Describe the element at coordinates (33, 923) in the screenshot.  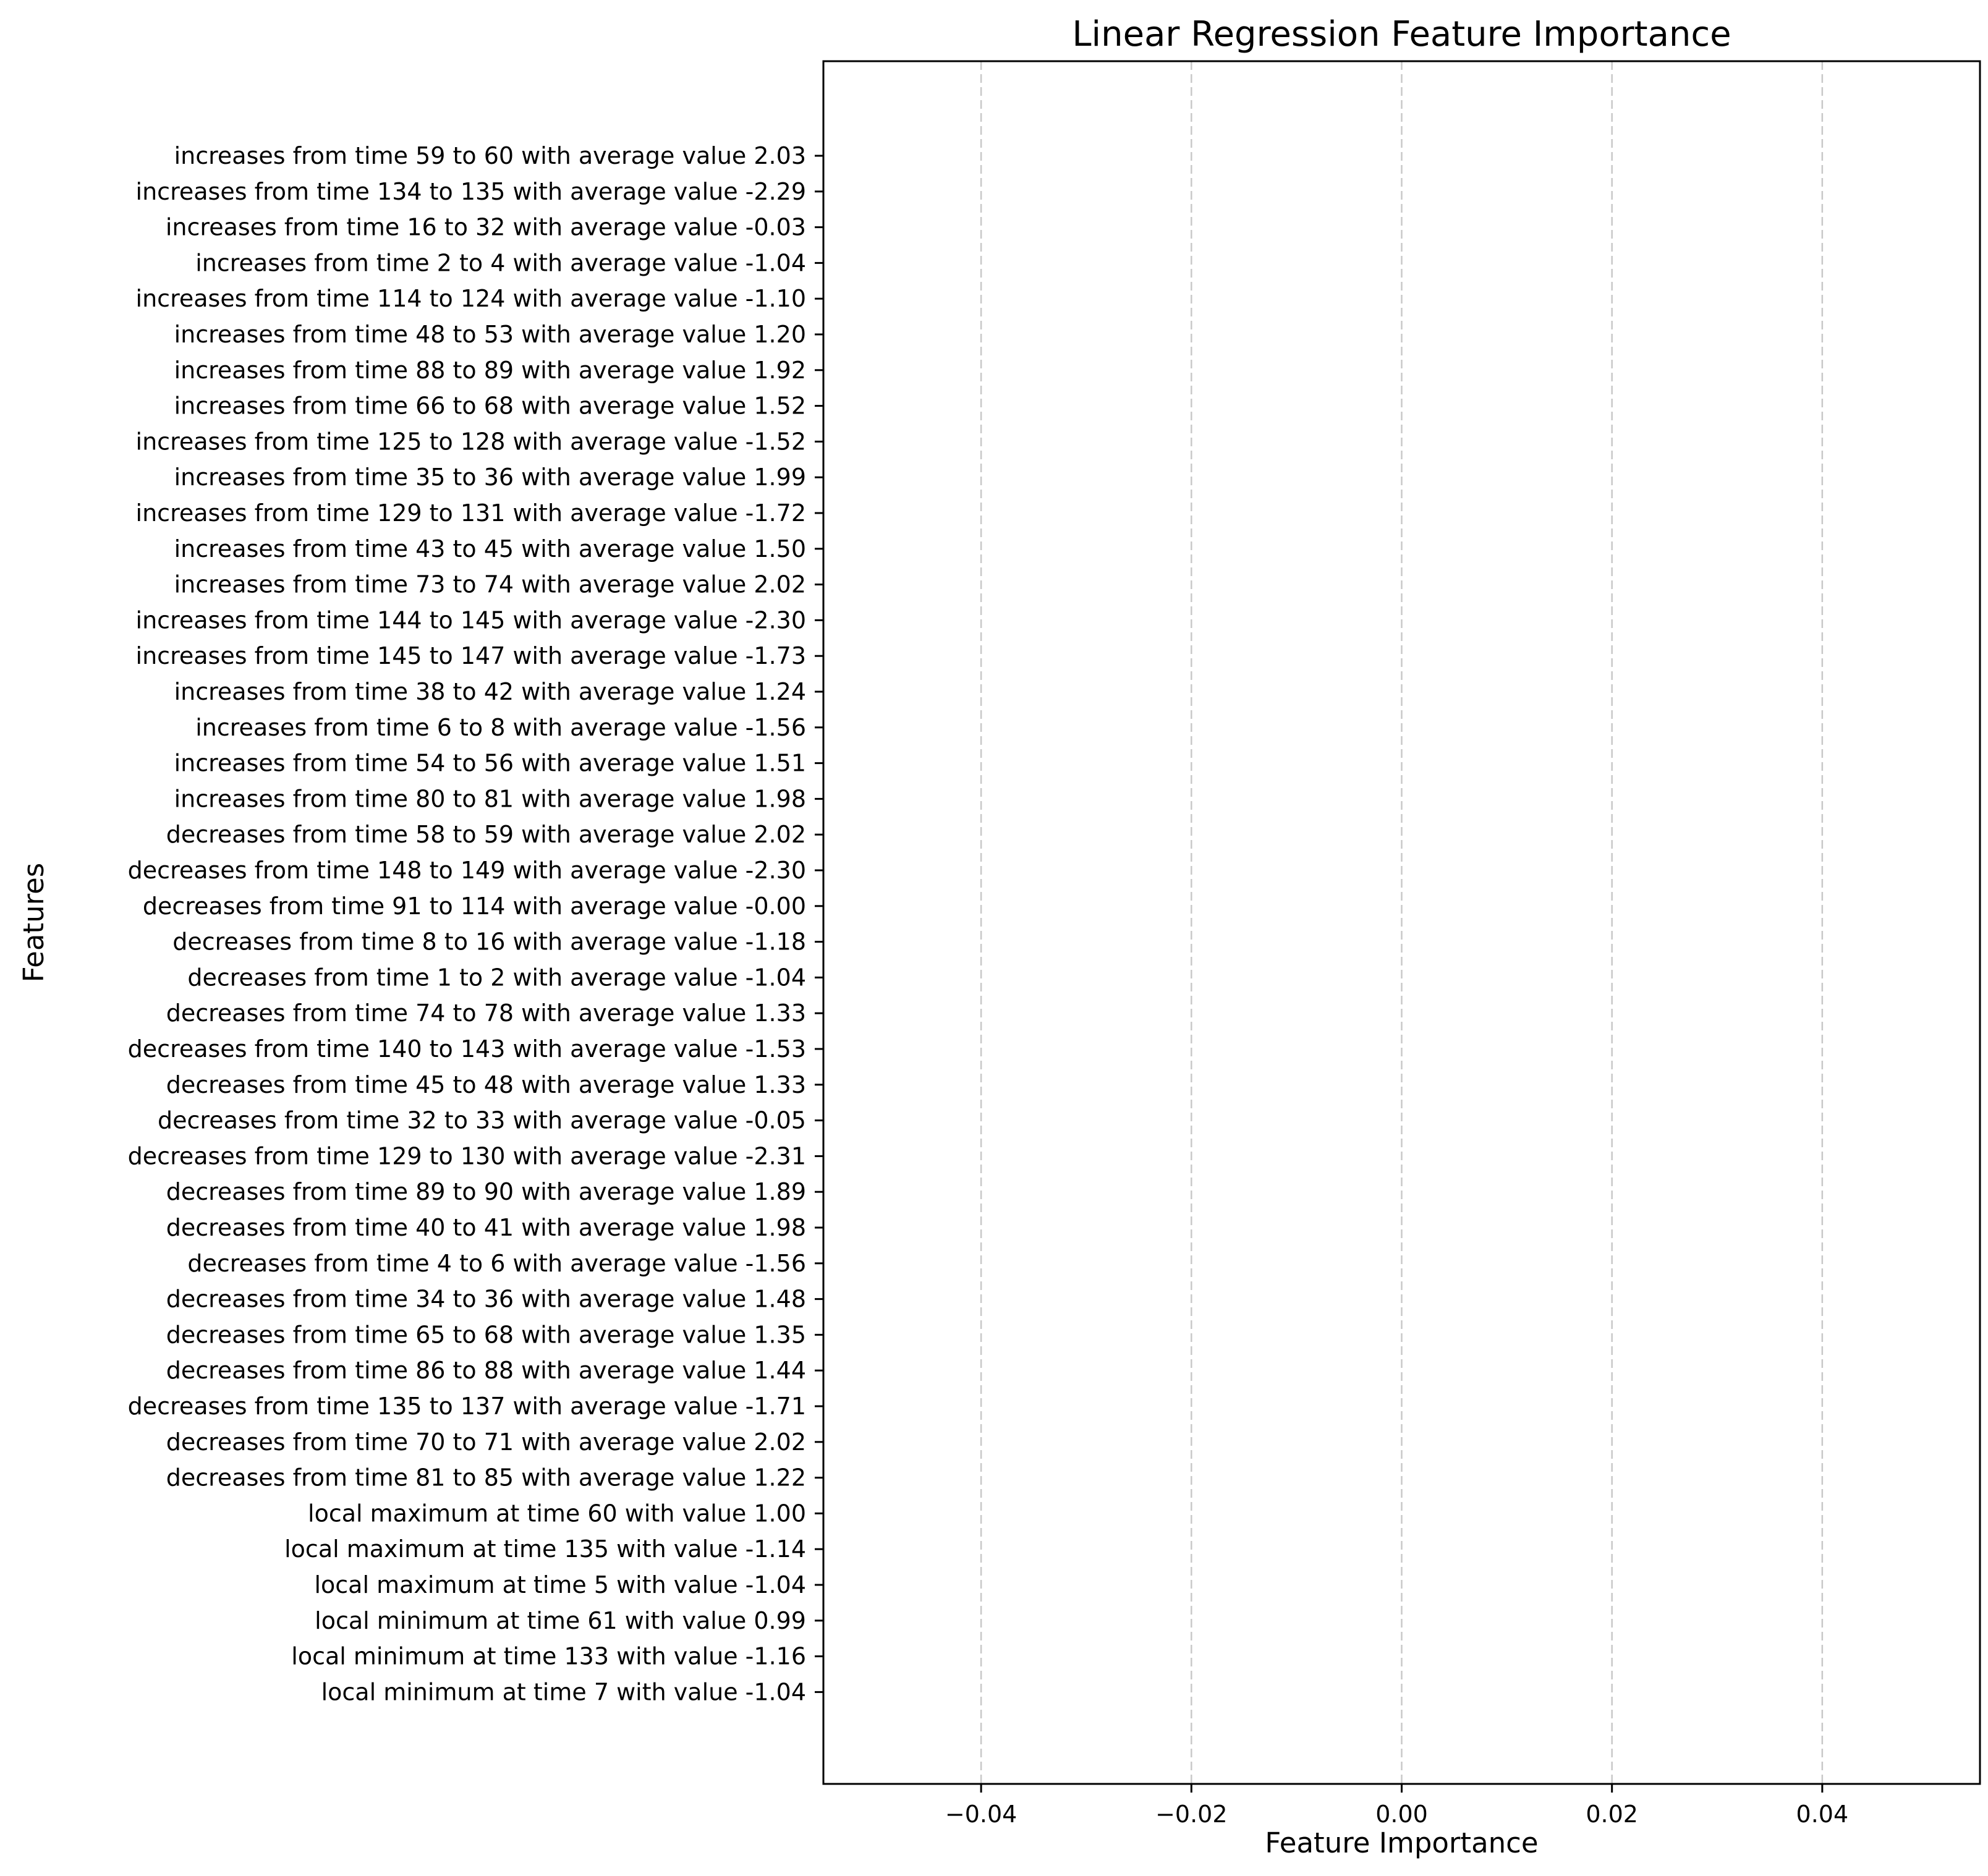
I see `y-axis-label: Features` at that location.